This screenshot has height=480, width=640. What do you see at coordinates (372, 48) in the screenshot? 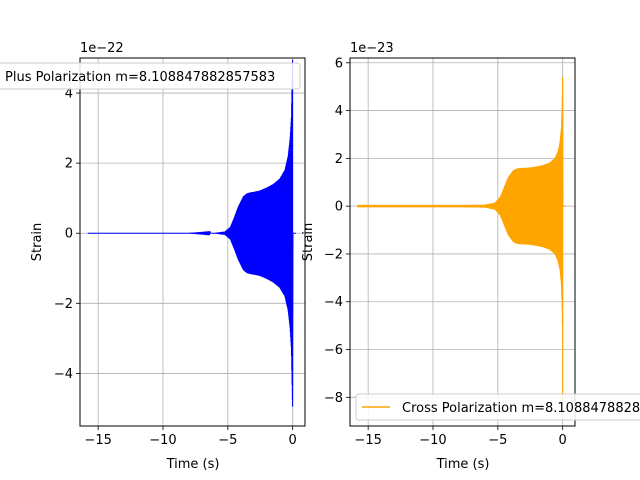
I see `y-offset-label: 1e−23` at bounding box center [372, 48].